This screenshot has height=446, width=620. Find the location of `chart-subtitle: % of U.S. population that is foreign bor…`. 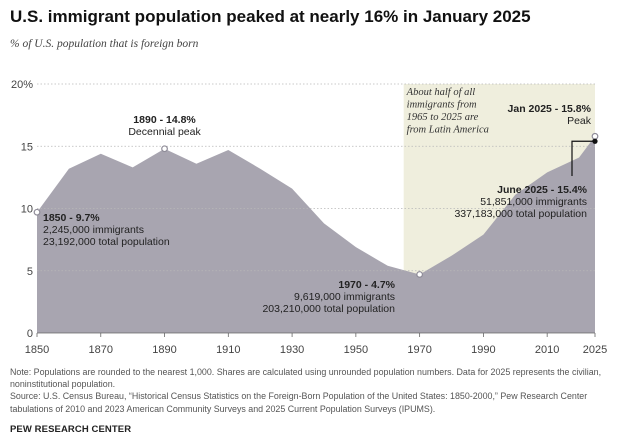

chart-subtitle: % of U.S. population that is foreign bor… is located at coordinates (104, 44).